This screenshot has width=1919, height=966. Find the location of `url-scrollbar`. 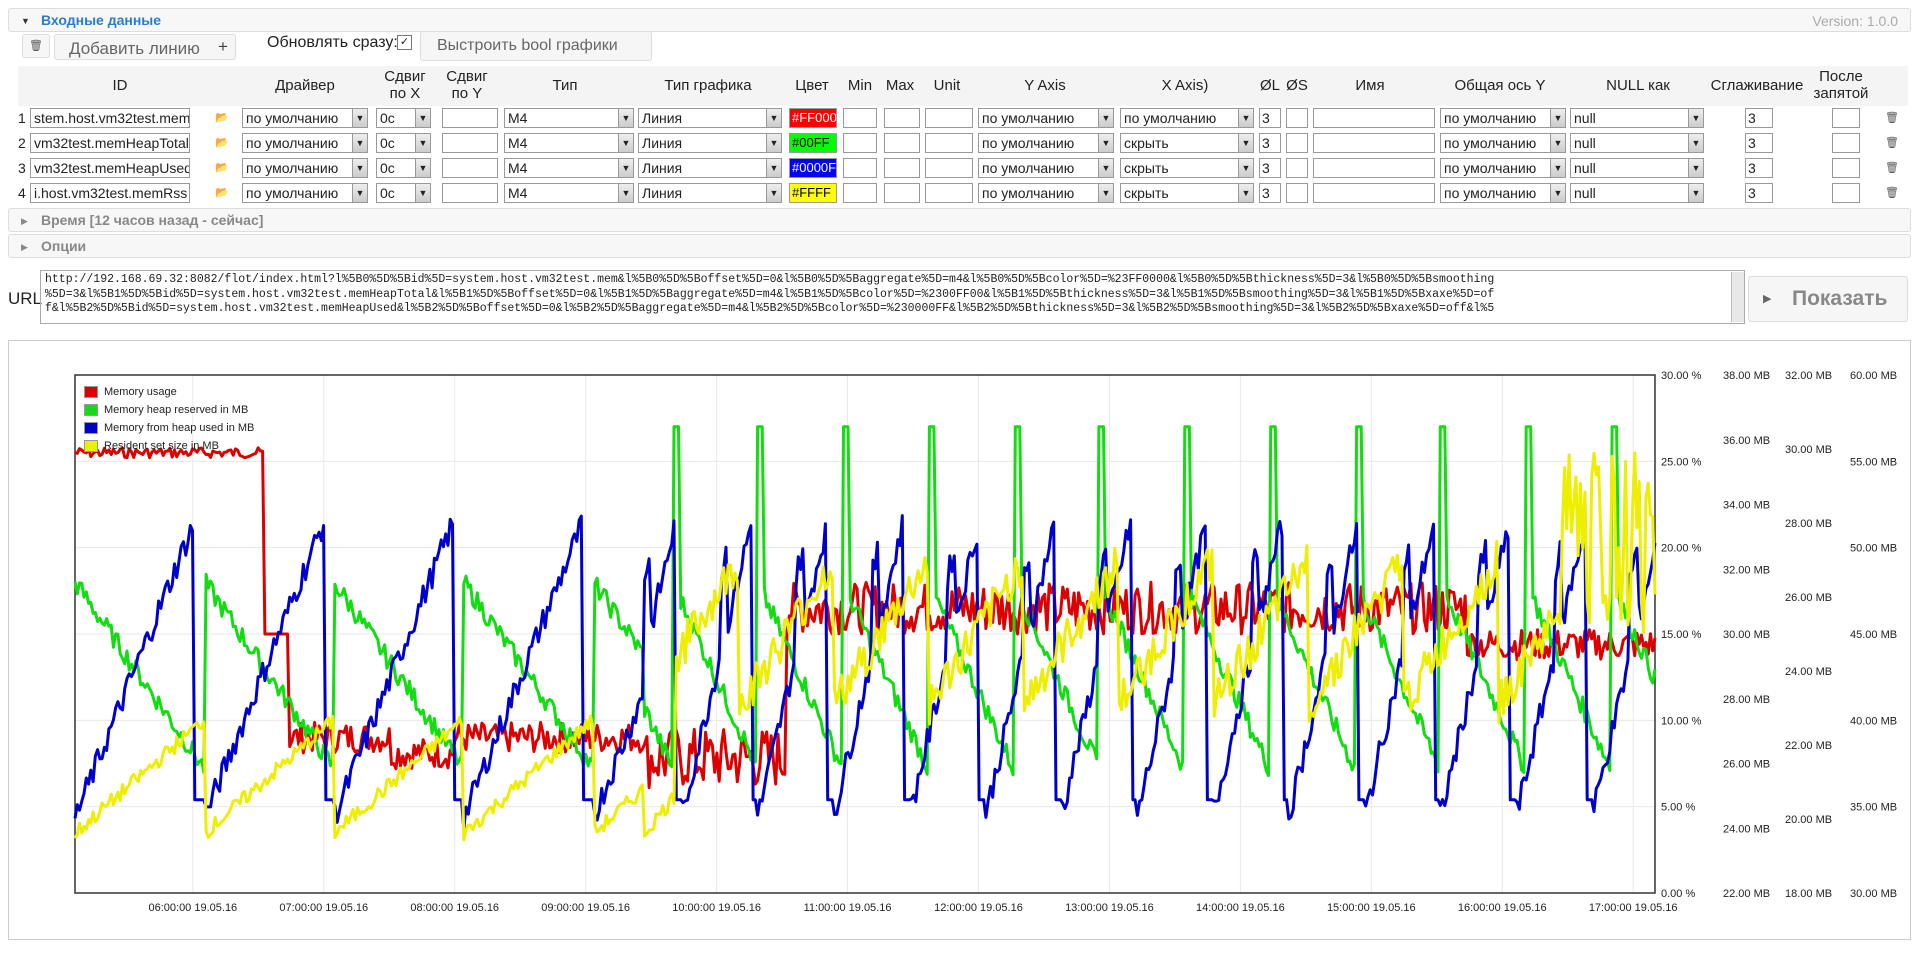

url-scrollbar is located at coordinates (1737, 297).